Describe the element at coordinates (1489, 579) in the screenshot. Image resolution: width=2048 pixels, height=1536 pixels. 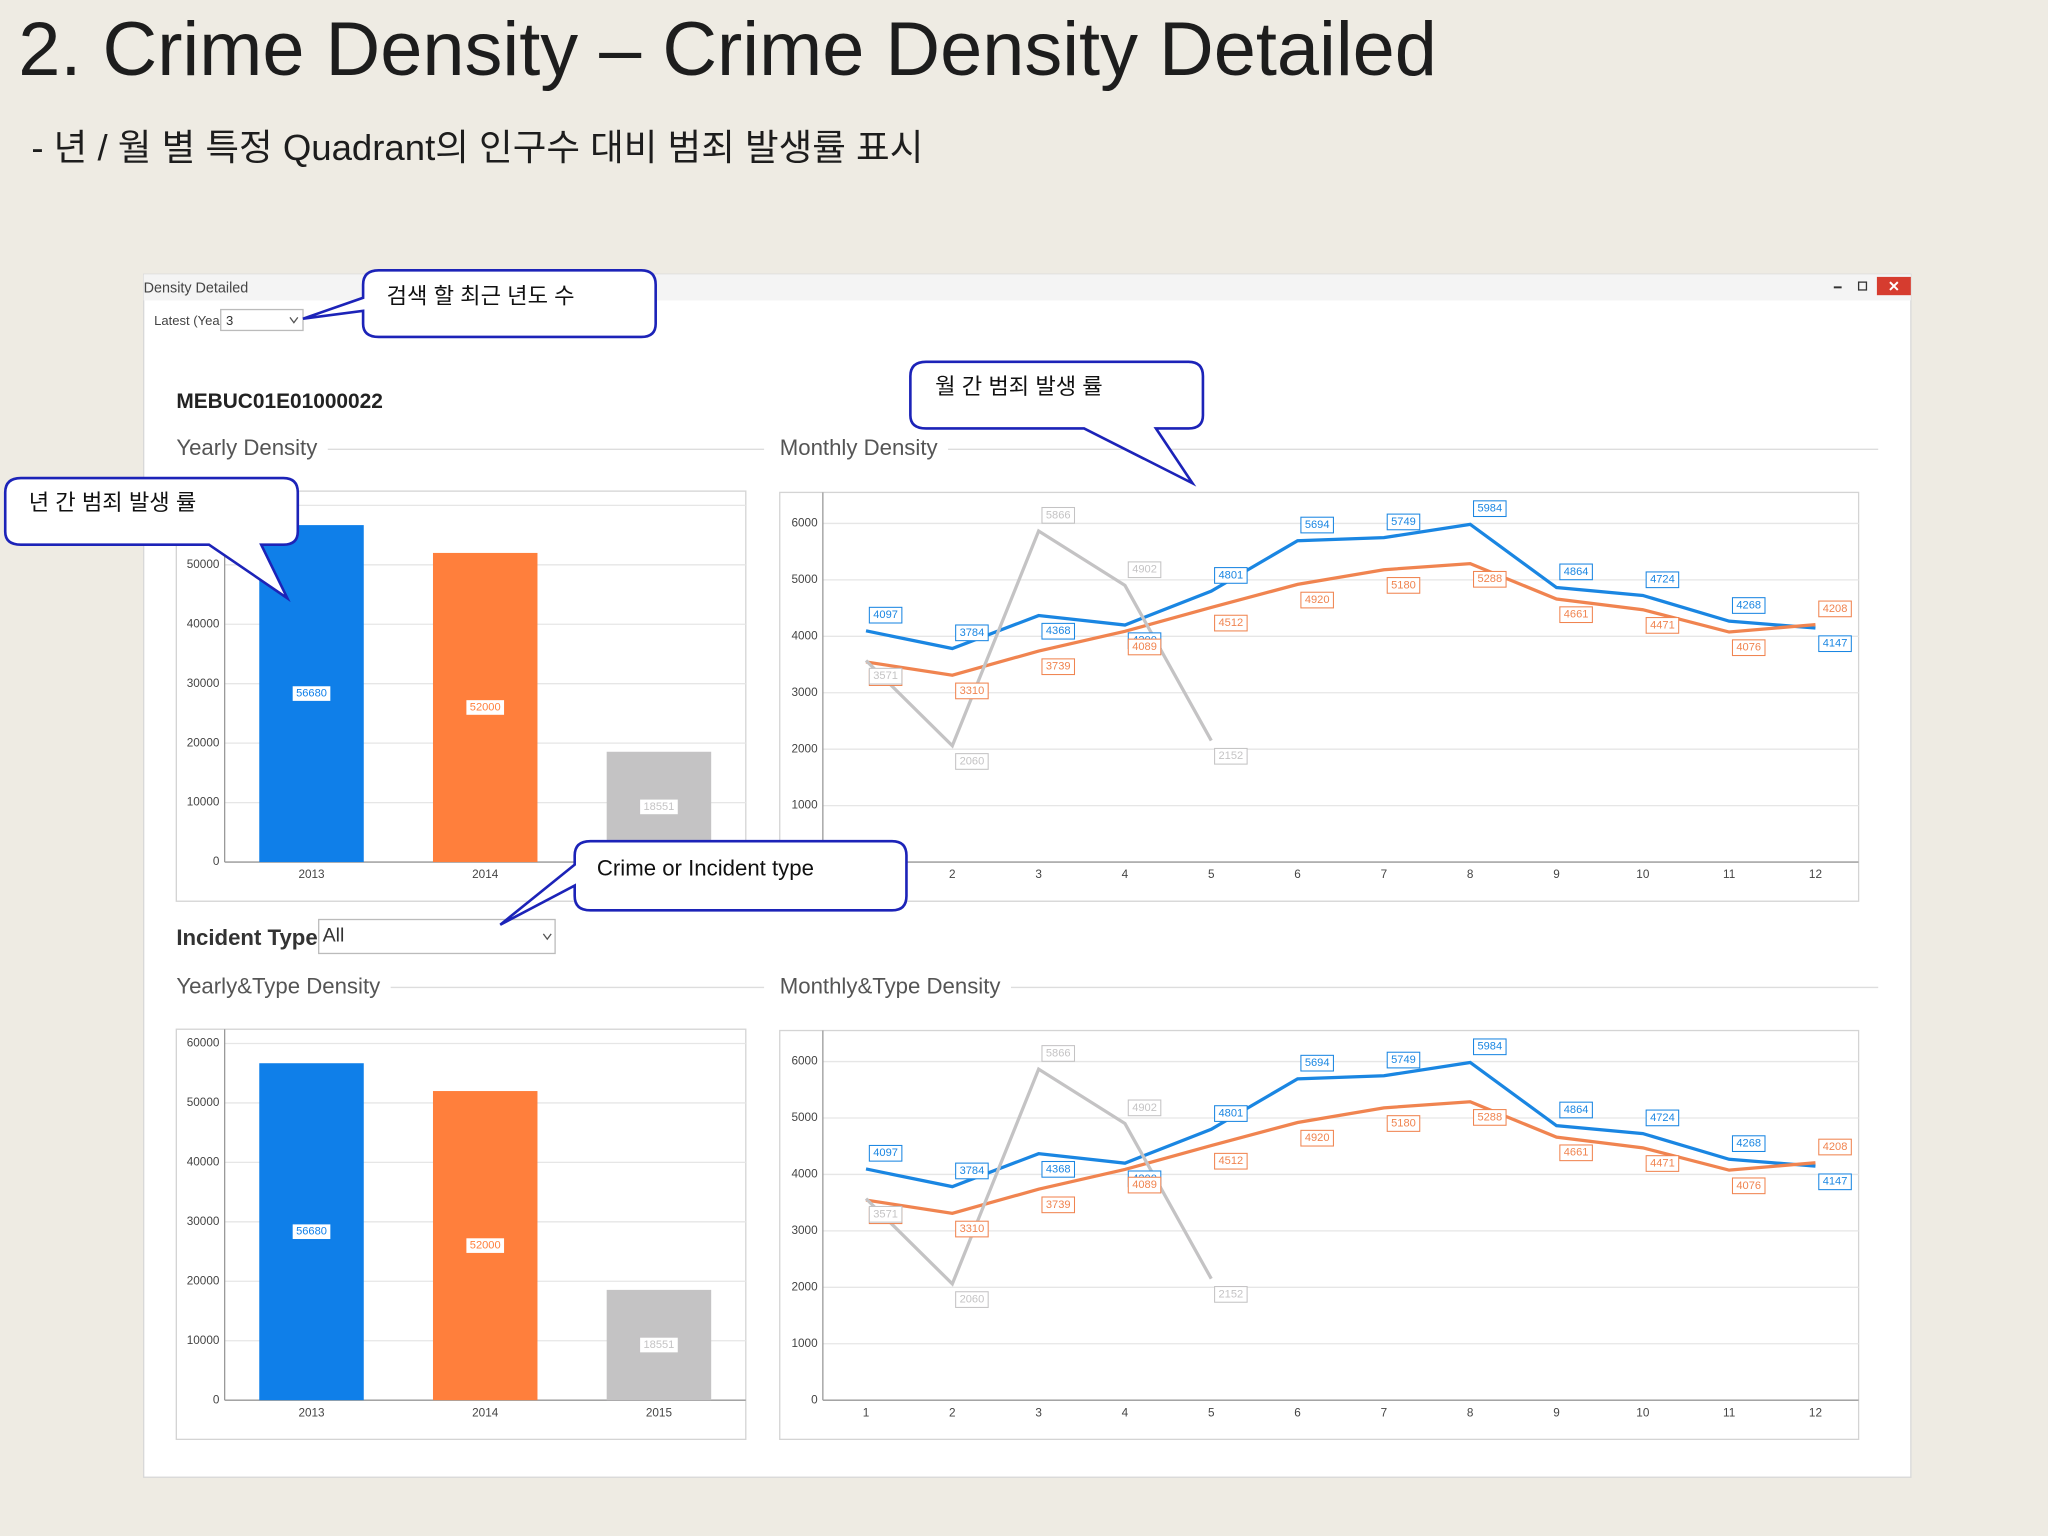
I see `data-label: 5288` at that location.